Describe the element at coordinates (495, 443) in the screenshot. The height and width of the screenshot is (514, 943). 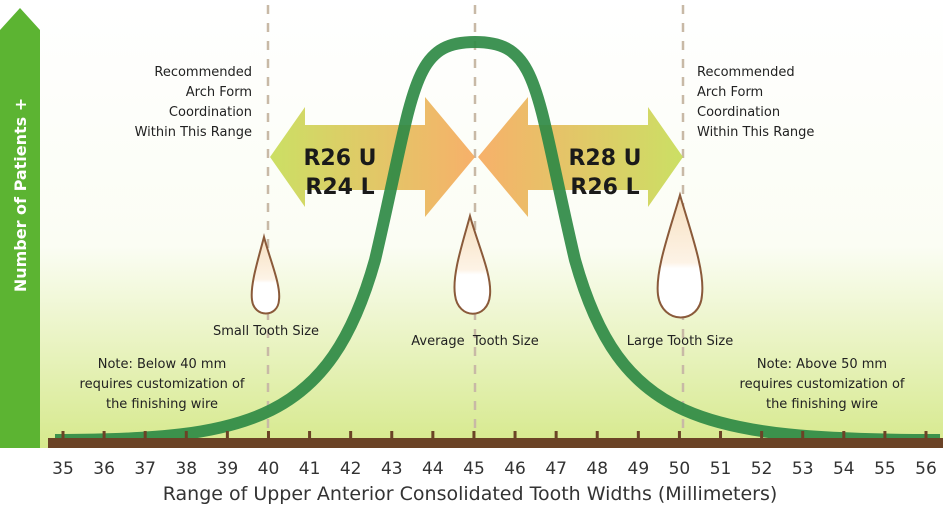
I see `axis-bar` at that location.